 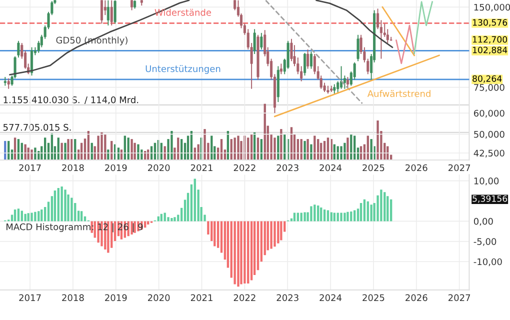 What do you see at coordinates (111, 100) in the screenshot?
I see `annotation: / 114,0 Mrd.` at bounding box center [111, 100].